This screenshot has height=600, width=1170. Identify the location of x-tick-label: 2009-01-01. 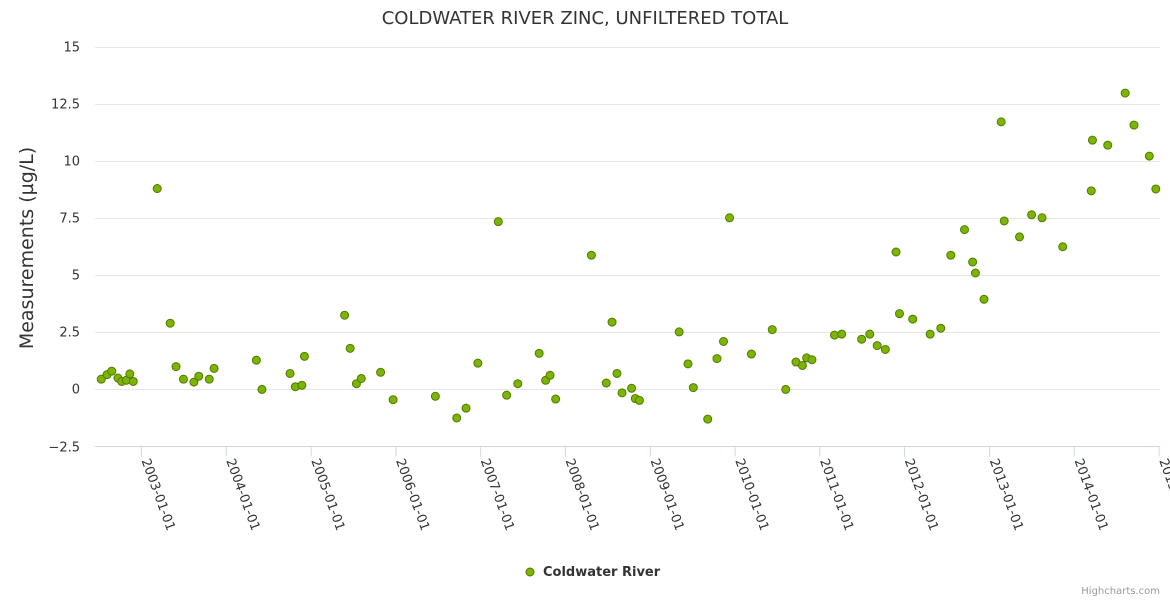
(667, 495).